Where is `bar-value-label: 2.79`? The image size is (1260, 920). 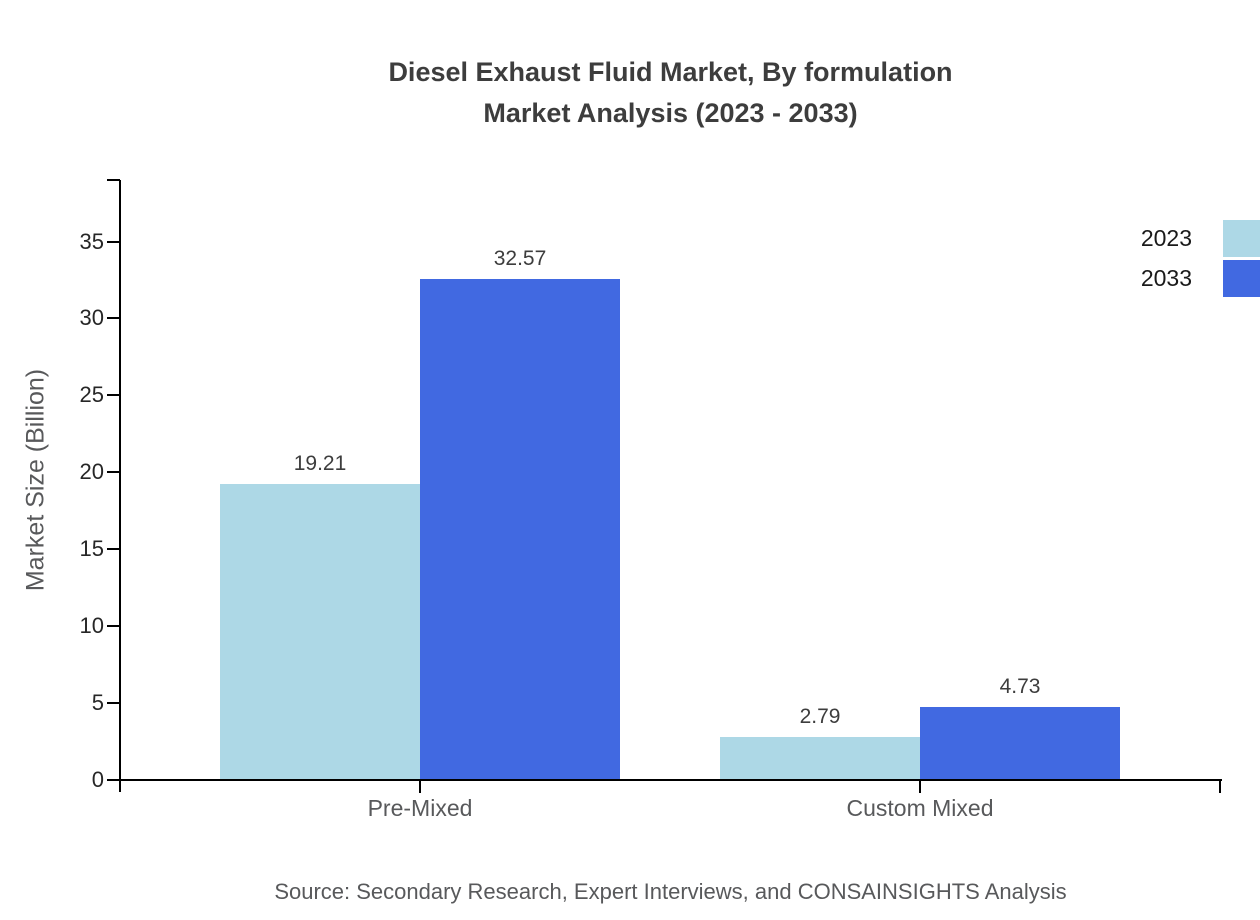
bar-value-label: 2.79 is located at coordinates (820, 717).